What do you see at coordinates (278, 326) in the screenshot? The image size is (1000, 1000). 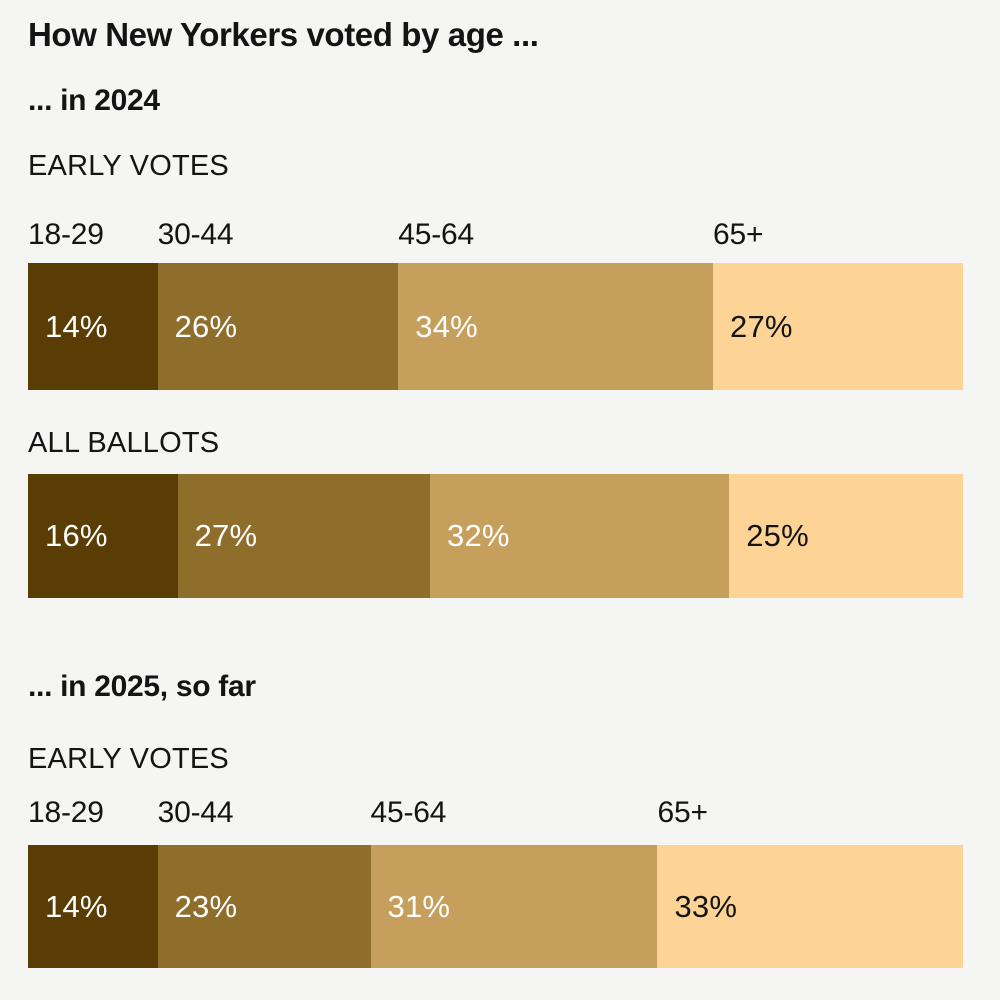 I see `bar-segment: 26%` at bounding box center [278, 326].